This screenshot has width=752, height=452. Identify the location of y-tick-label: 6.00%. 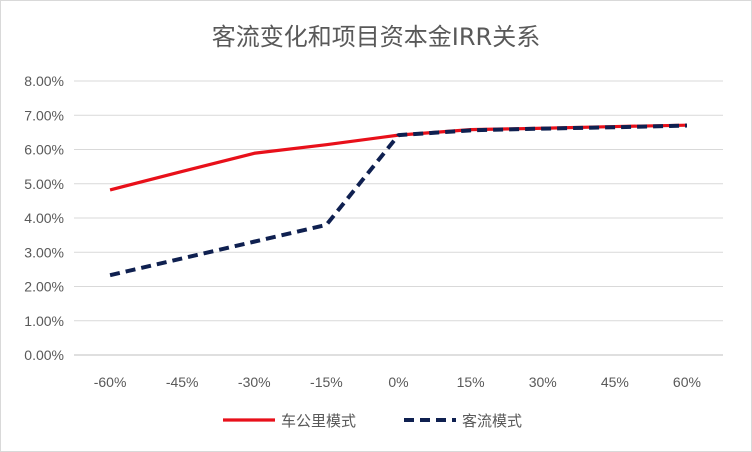
(44, 150).